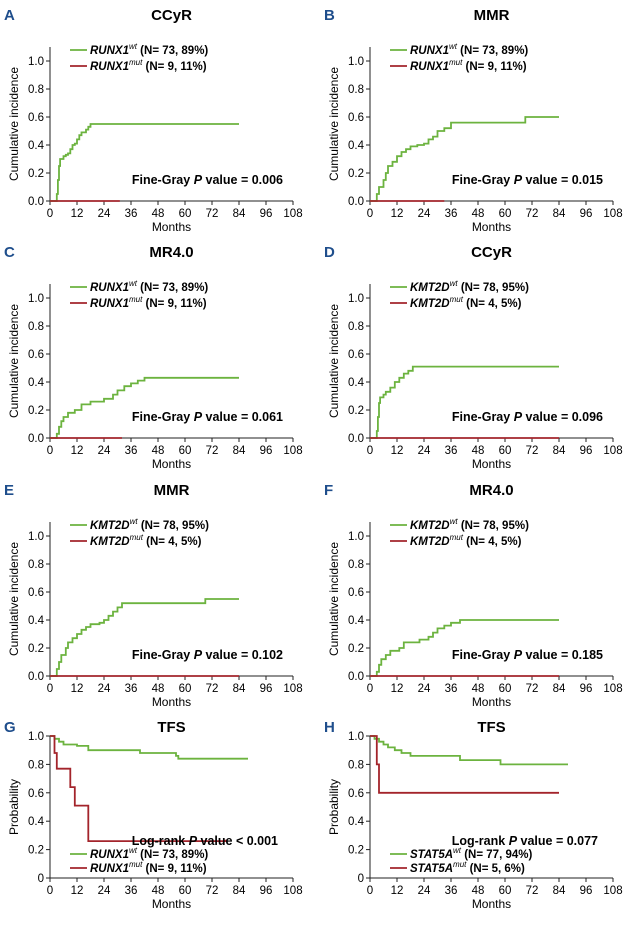 The height and width of the screenshot is (942, 640). Describe the element at coordinates (431, 869) in the screenshot. I see `legend-gene: STAT5A` at that location.